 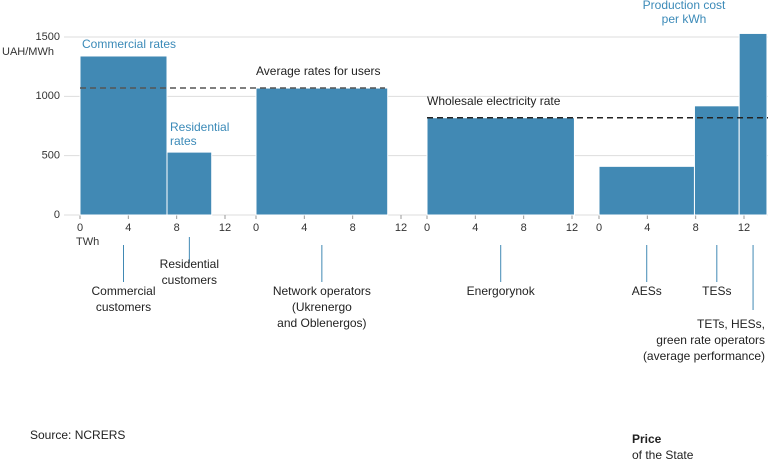 What do you see at coordinates (77, 435) in the screenshot?
I see `source: Source: NCRERS` at bounding box center [77, 435].